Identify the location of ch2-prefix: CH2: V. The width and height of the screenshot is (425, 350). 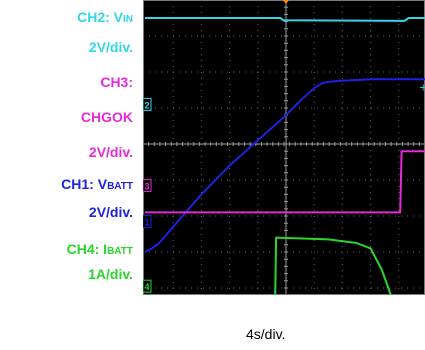
(100, 17).